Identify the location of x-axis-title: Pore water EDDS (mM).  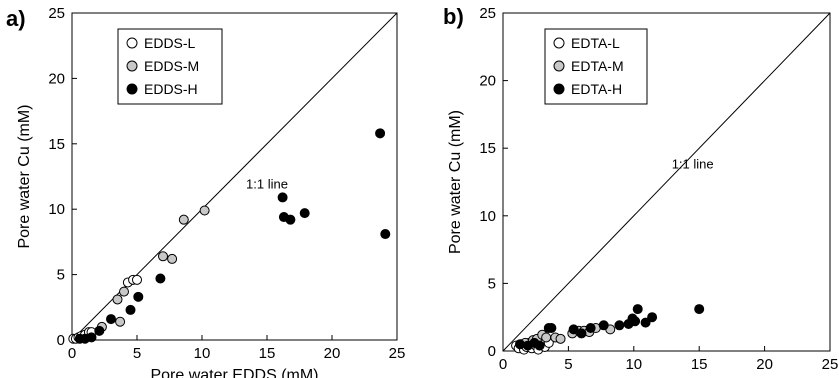
(234, 372).